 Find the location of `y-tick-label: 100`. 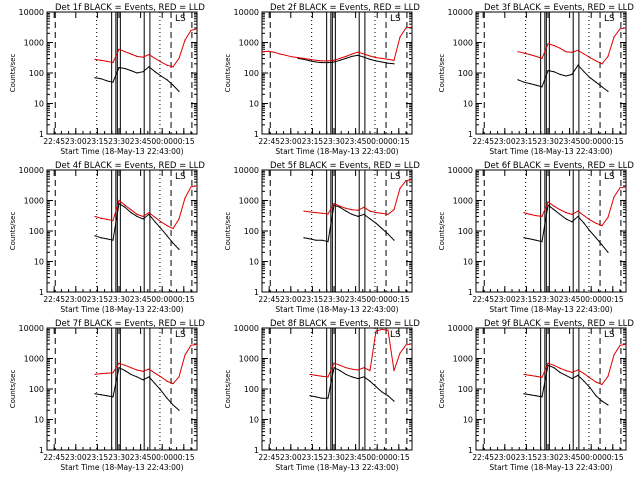

y-tick-label: 100 is located at coordinates (251, 73).